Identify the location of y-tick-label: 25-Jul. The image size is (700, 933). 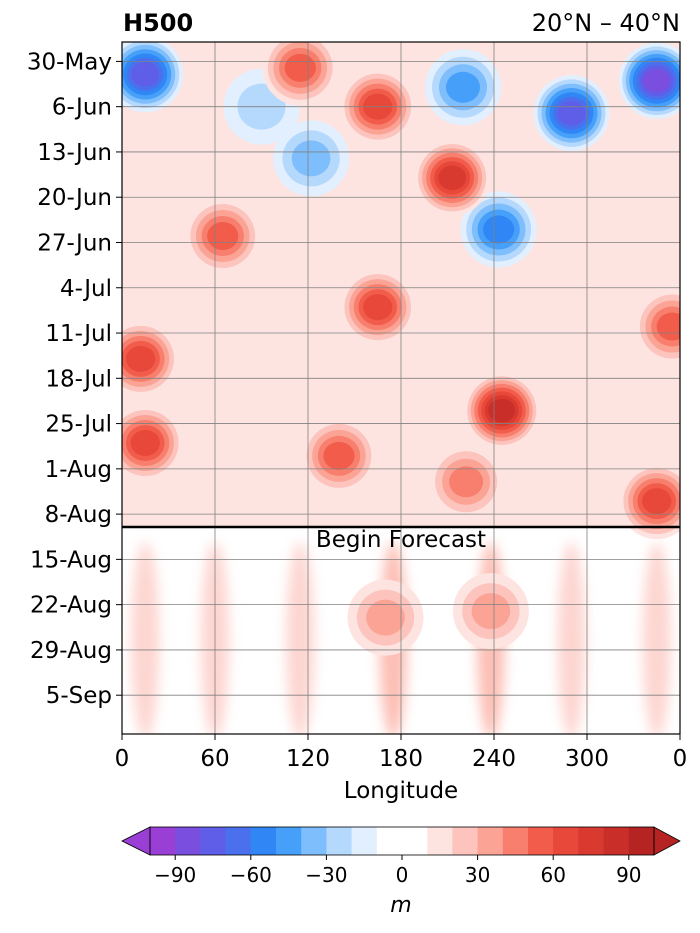
(78, 425).